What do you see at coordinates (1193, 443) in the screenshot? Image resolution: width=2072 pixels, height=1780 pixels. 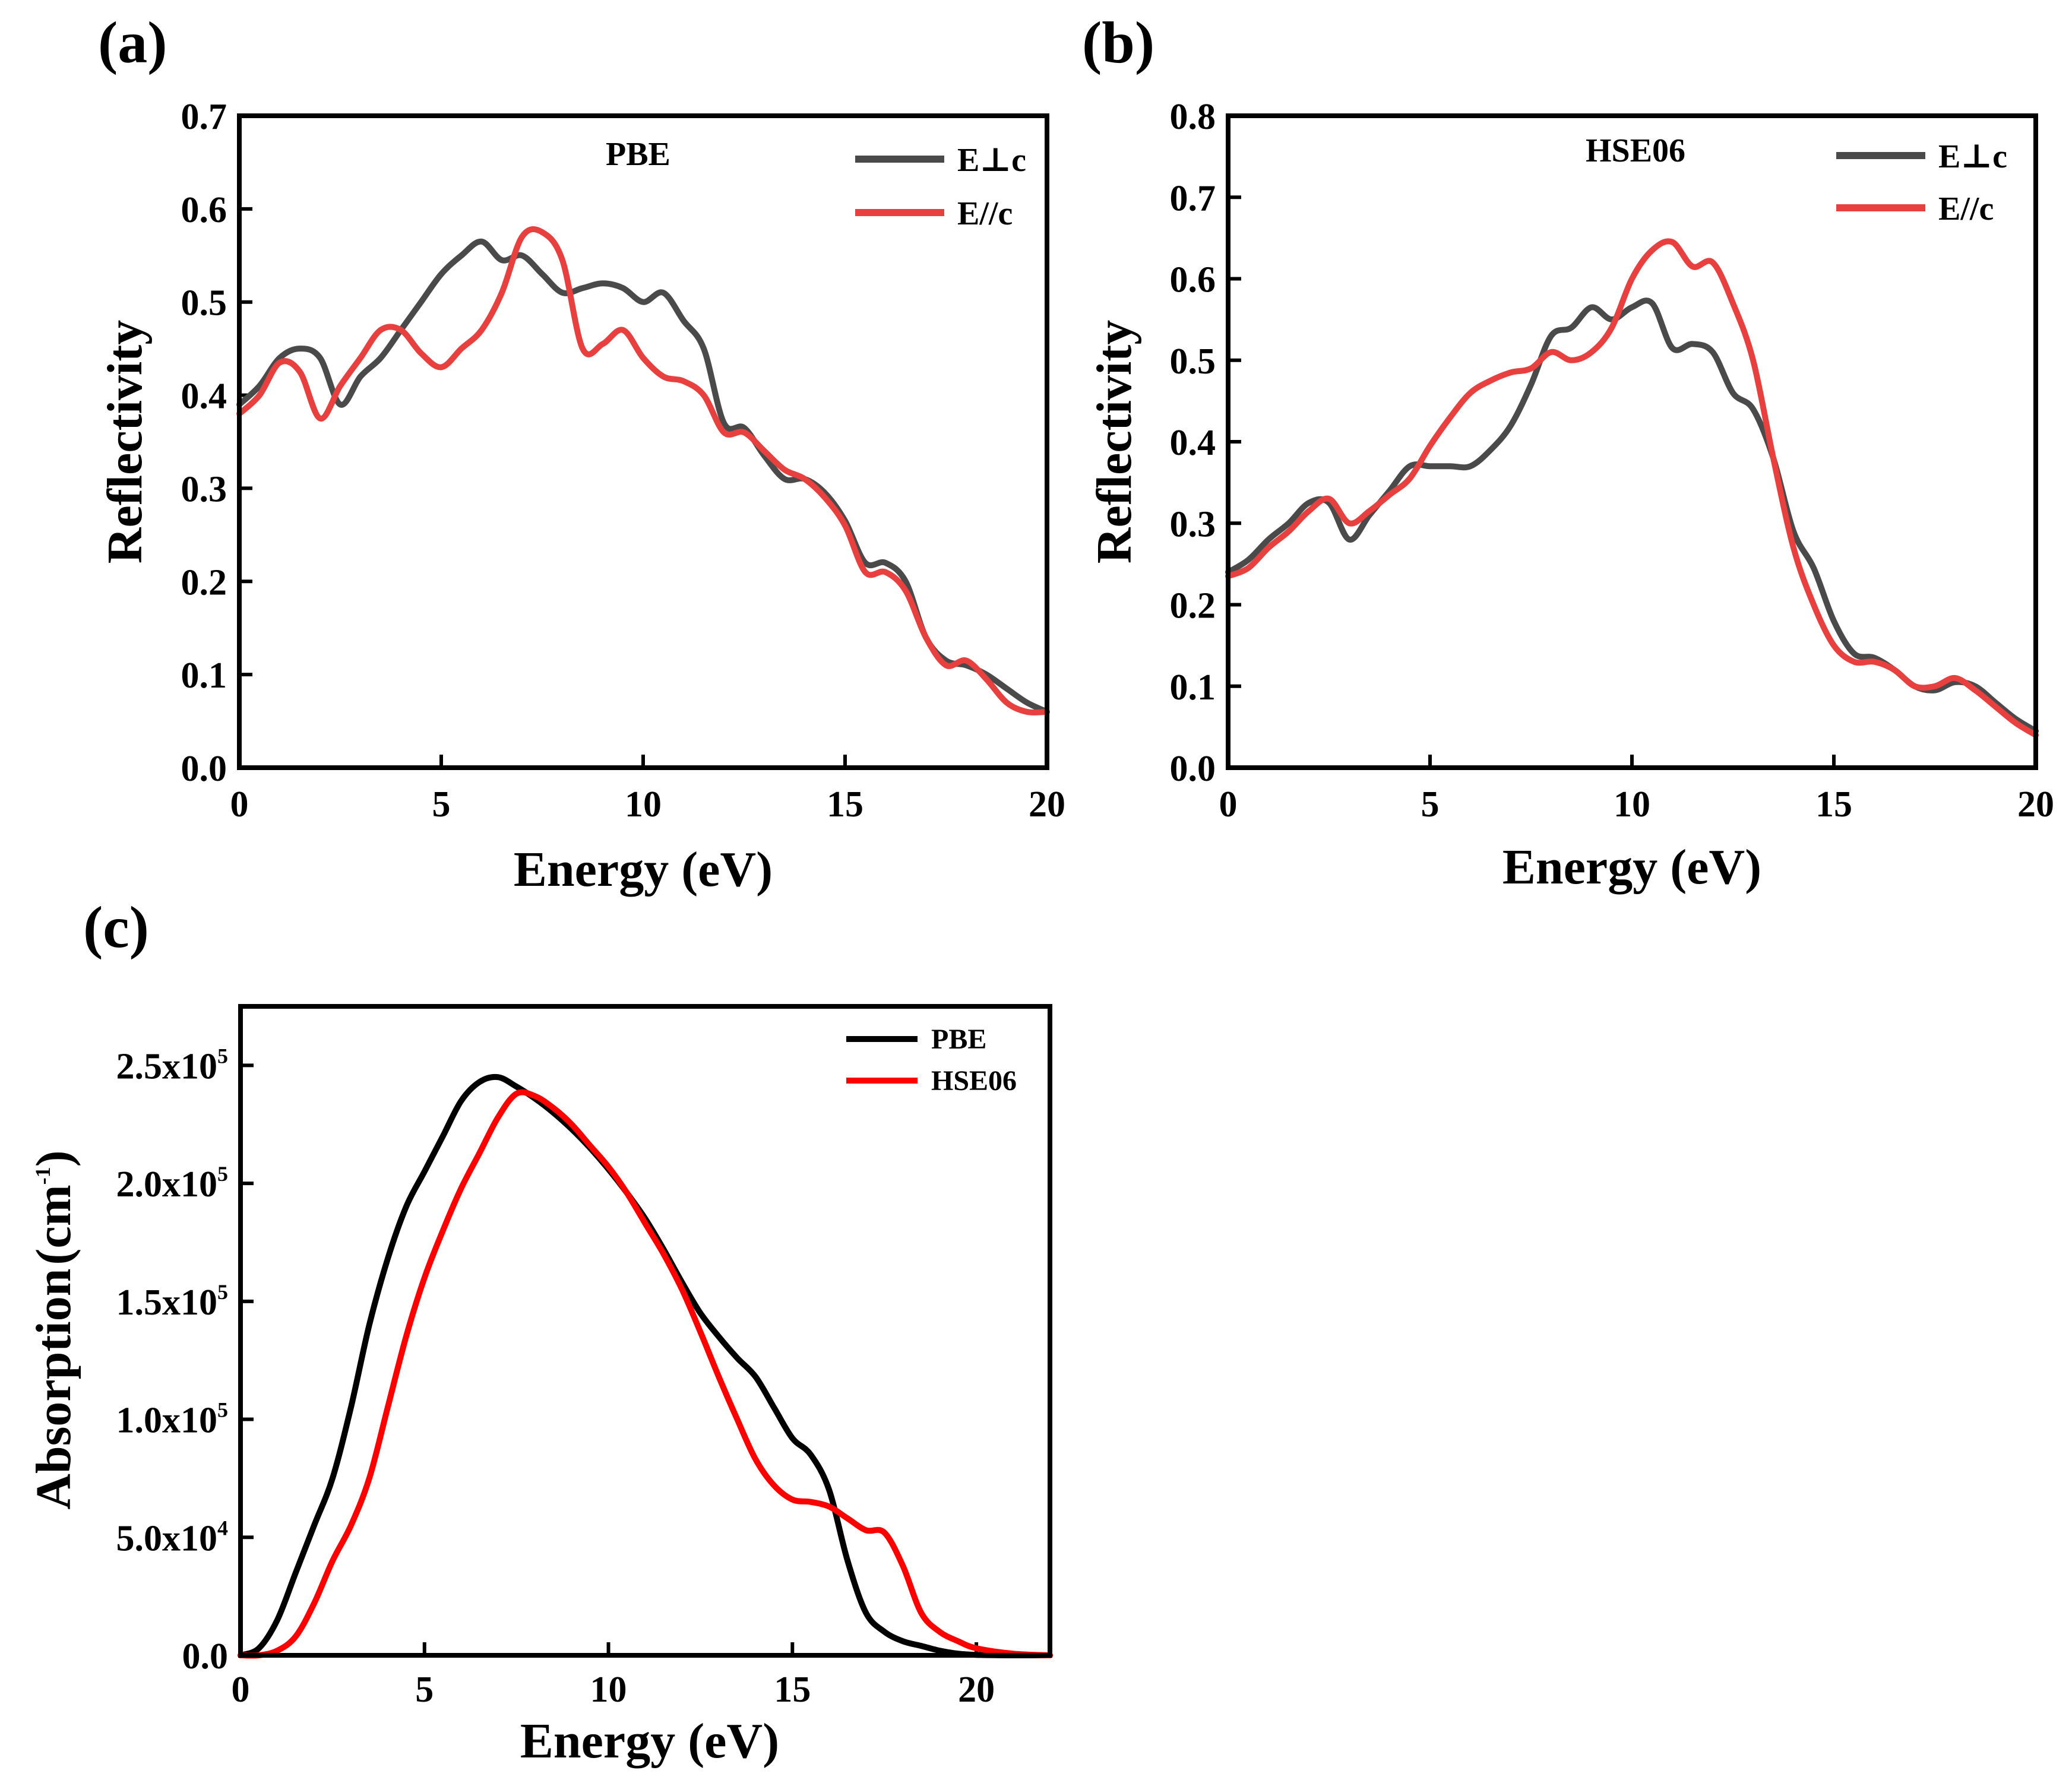 I see `chart-b-ytick-label-4: 0.4` at bounding box center [1193, 443].